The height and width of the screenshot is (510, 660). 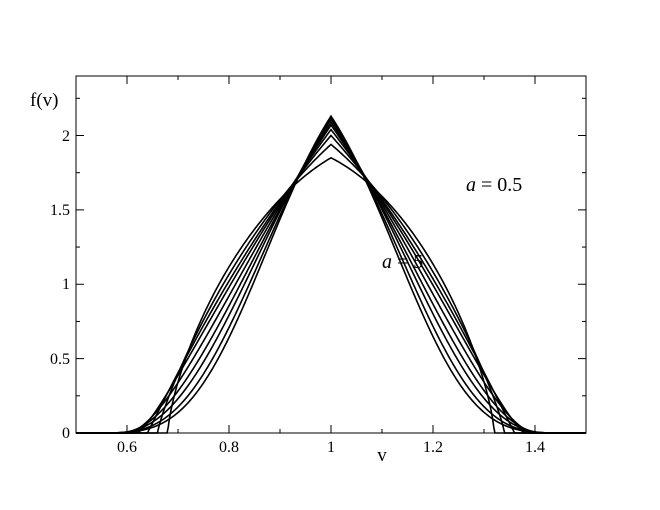 What do you see at coordinates (331, 447) in the screenshot?
I see `x-tick-label: 1` at bounding box center [331, 447].